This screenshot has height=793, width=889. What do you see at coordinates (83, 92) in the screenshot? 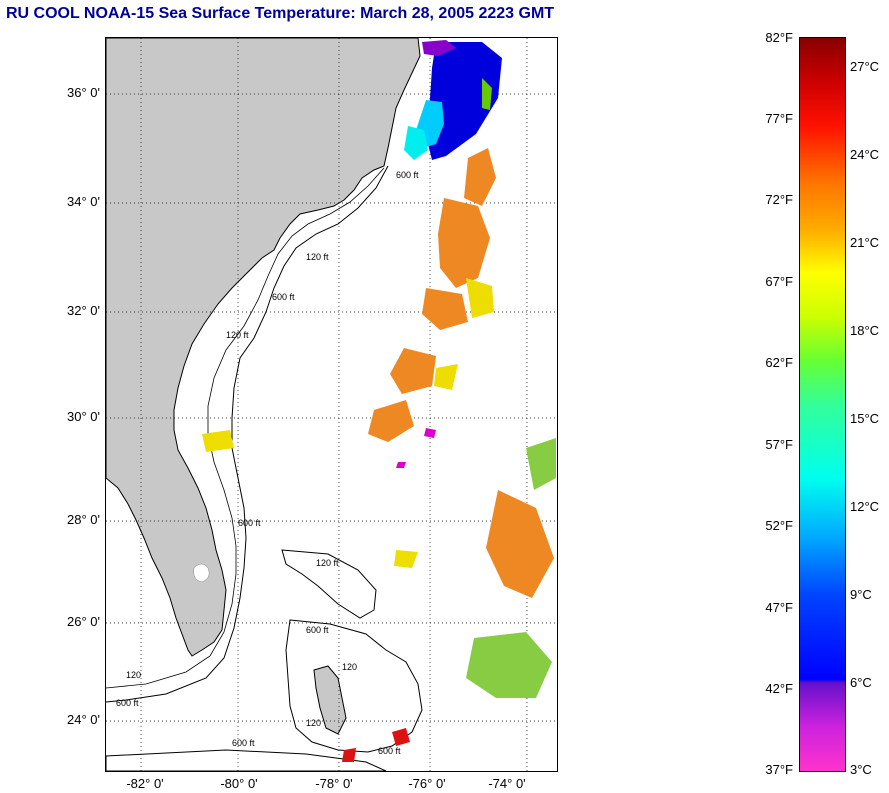
I see `lat-label: 36° 0'` at bounding box center [83, 92].